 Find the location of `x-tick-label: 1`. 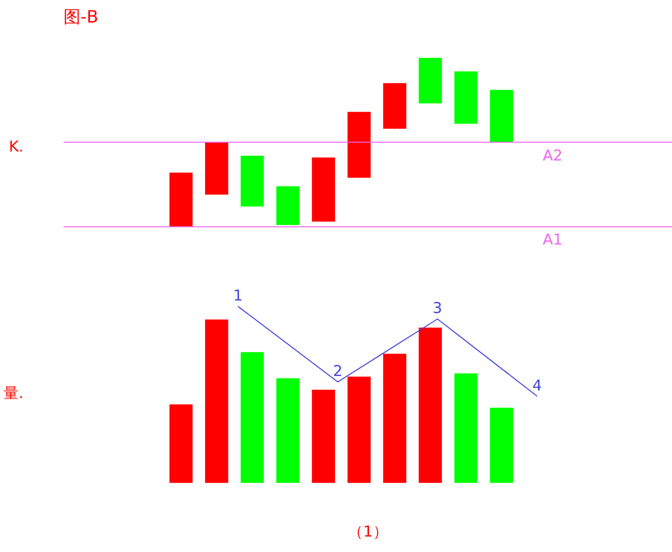

x-tick-label: 1 is located at coordinates (238, 295).